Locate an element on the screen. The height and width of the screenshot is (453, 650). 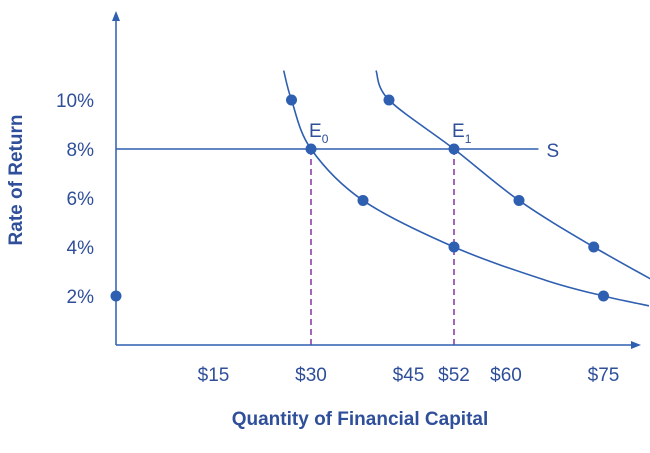
x-tick-75: $75 is located at coordinates (604, 375).